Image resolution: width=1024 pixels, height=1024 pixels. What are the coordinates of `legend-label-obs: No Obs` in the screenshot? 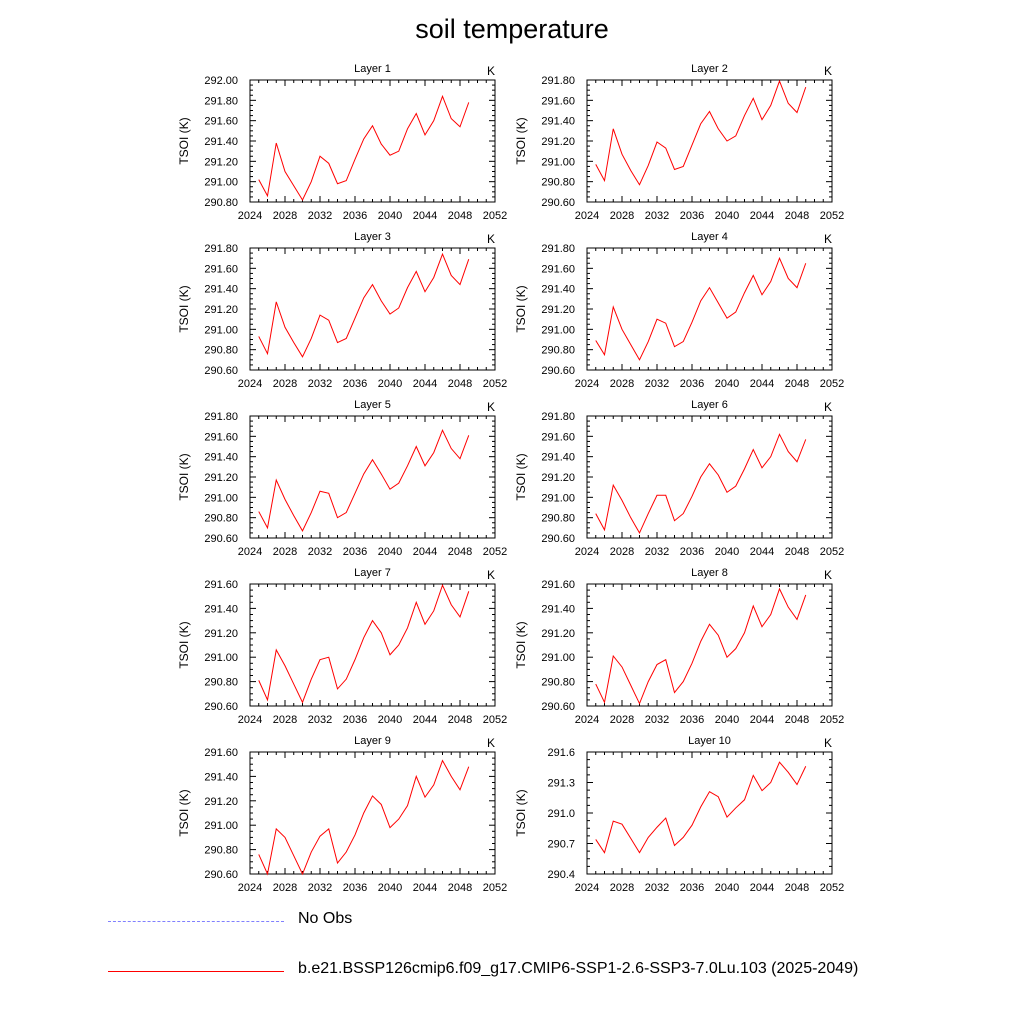 It's located at (325, 918).